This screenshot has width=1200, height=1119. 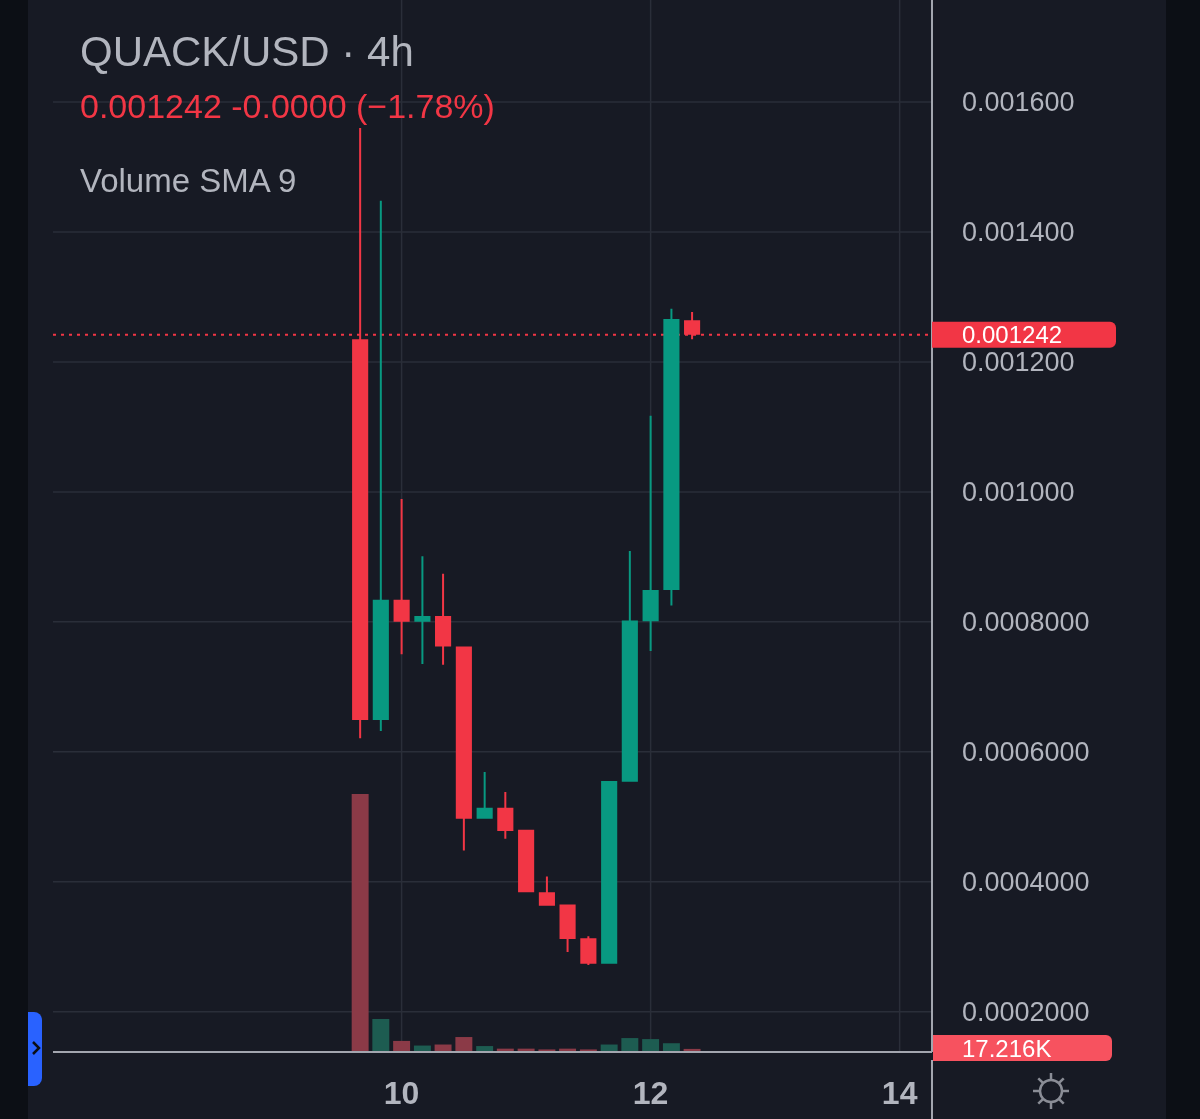 I want to click on y-tick-label: 0.0008000, so click(x=1026, y=621).